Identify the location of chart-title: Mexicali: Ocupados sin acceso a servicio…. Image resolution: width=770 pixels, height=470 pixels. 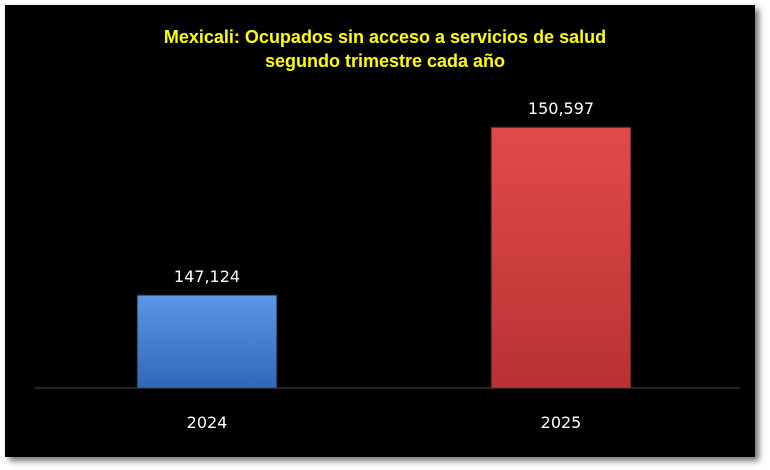
(385, 37).